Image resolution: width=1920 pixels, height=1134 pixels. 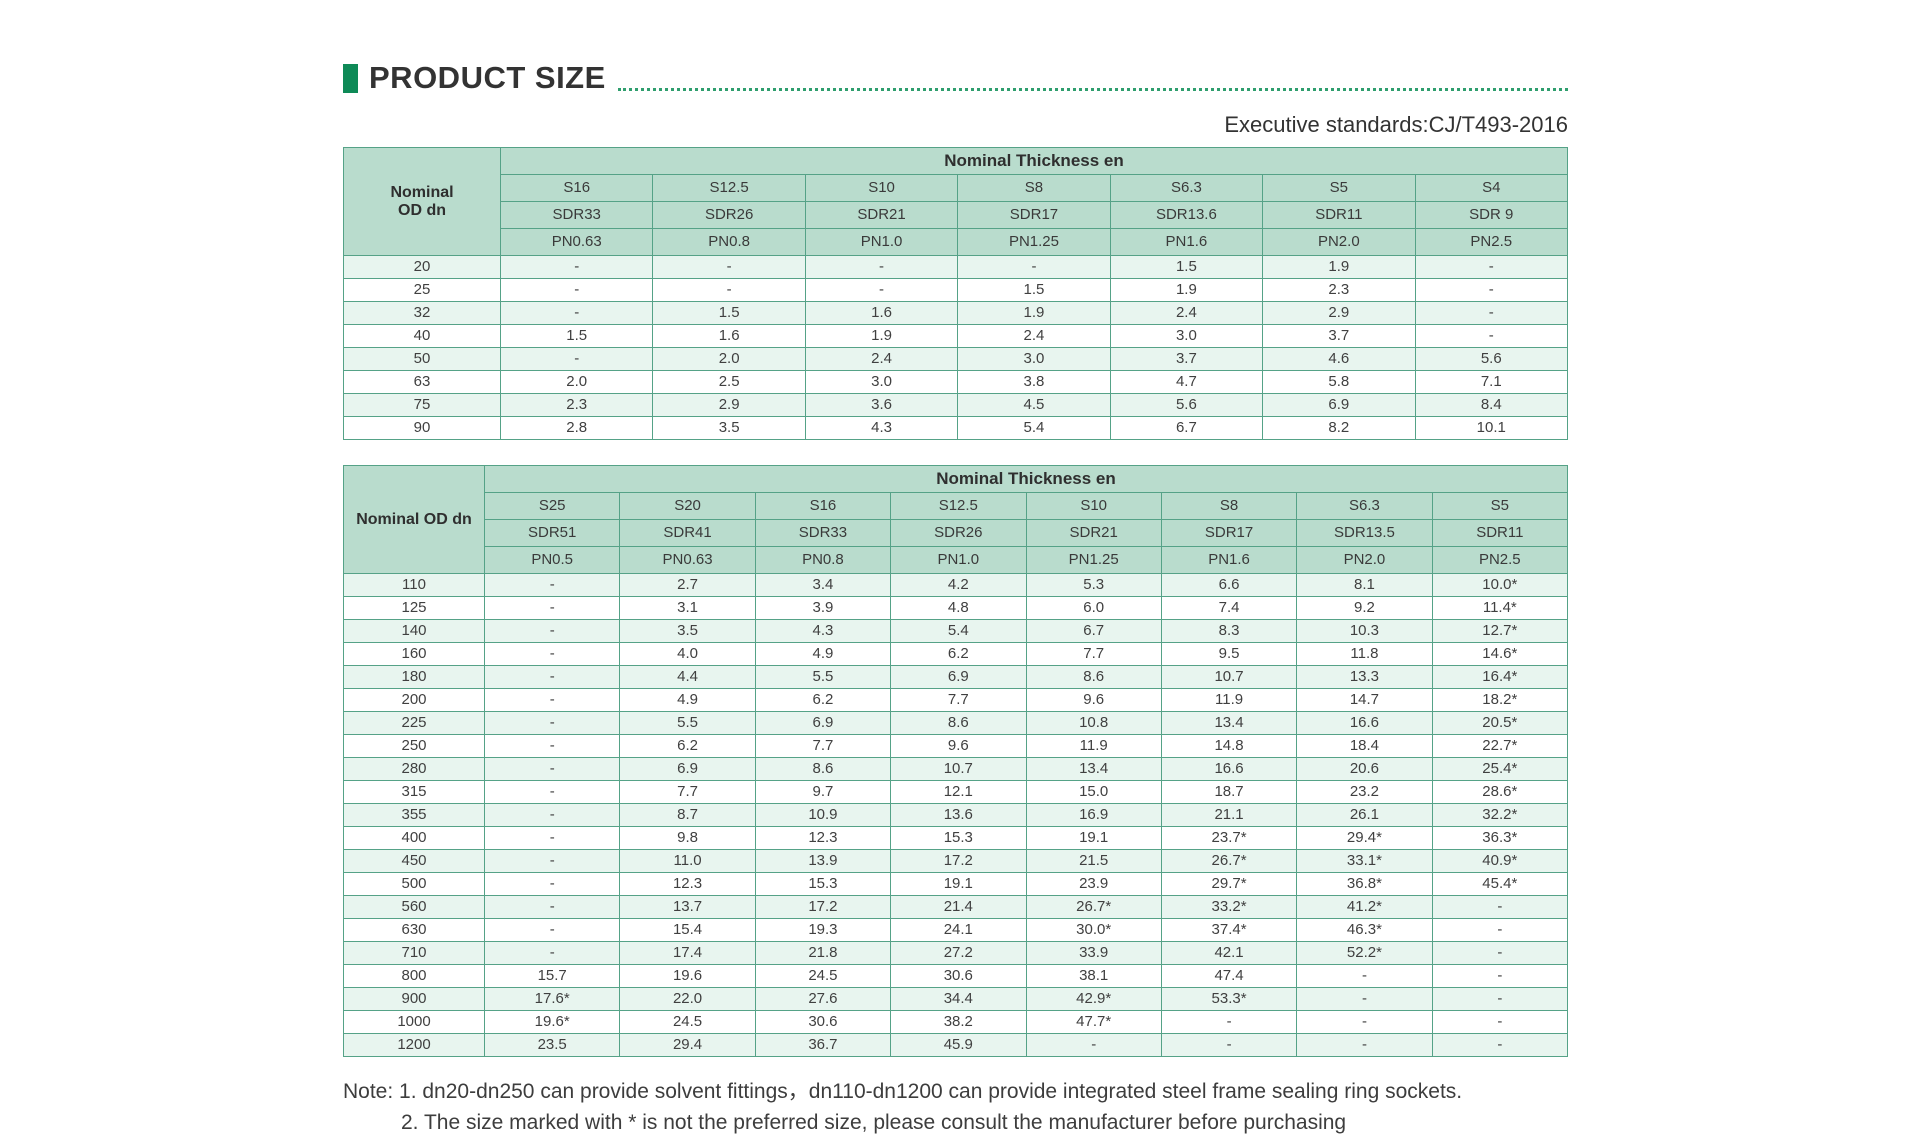 I want to click on pn-header-cell: PN2.5, so click(x=1491, y=242).